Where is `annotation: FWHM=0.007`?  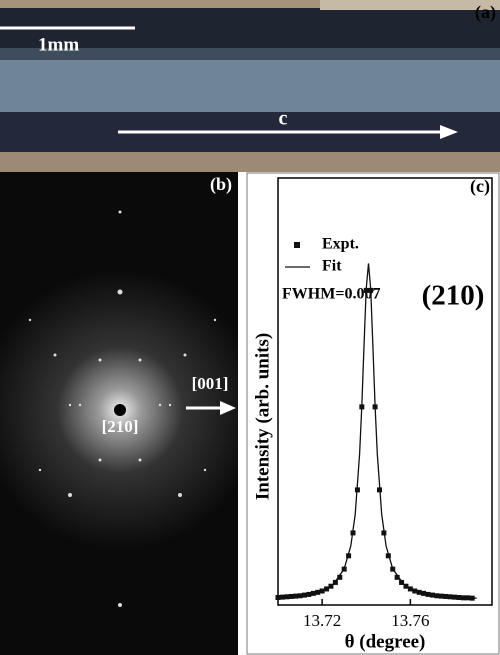 annotation: FWHM=0.007 is located at coordinates (331, 294).